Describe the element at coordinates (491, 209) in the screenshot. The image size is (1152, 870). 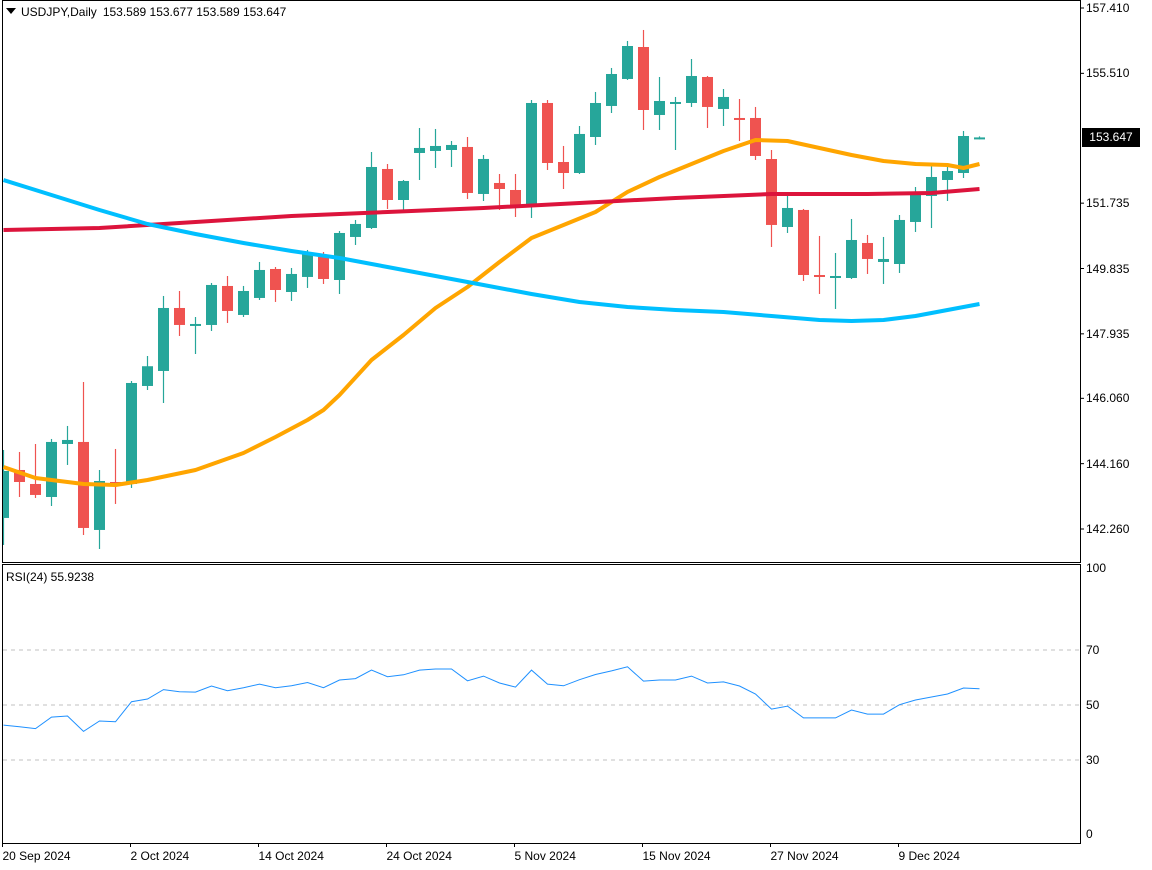
I see `red-ma-line` at that location.